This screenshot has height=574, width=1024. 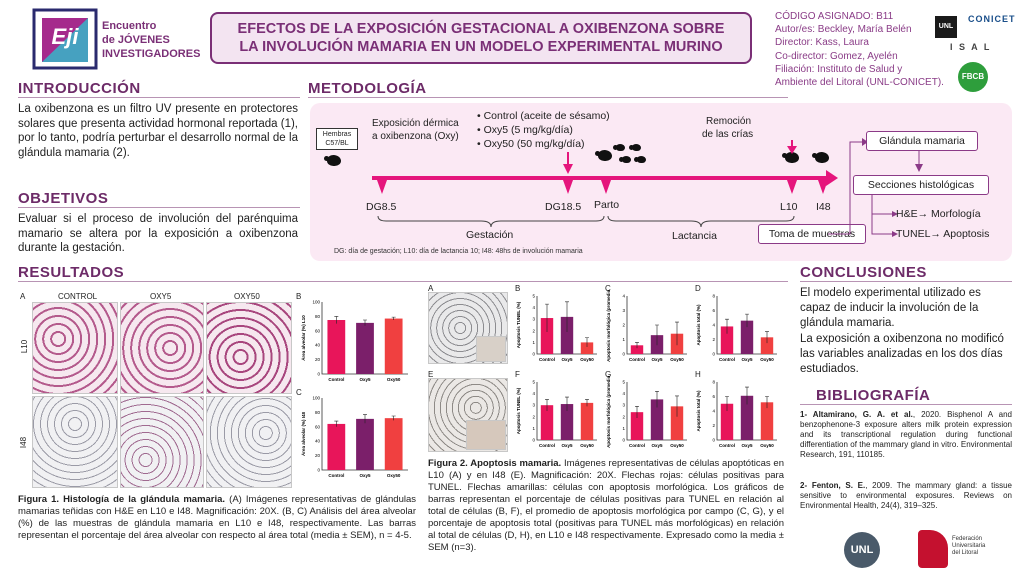 What do you see at coordinates (856, 414) in the screenshot?
I see `reference-1-author: 1- Altamirano, G. A. et al.` at bounding box center [856, 414].